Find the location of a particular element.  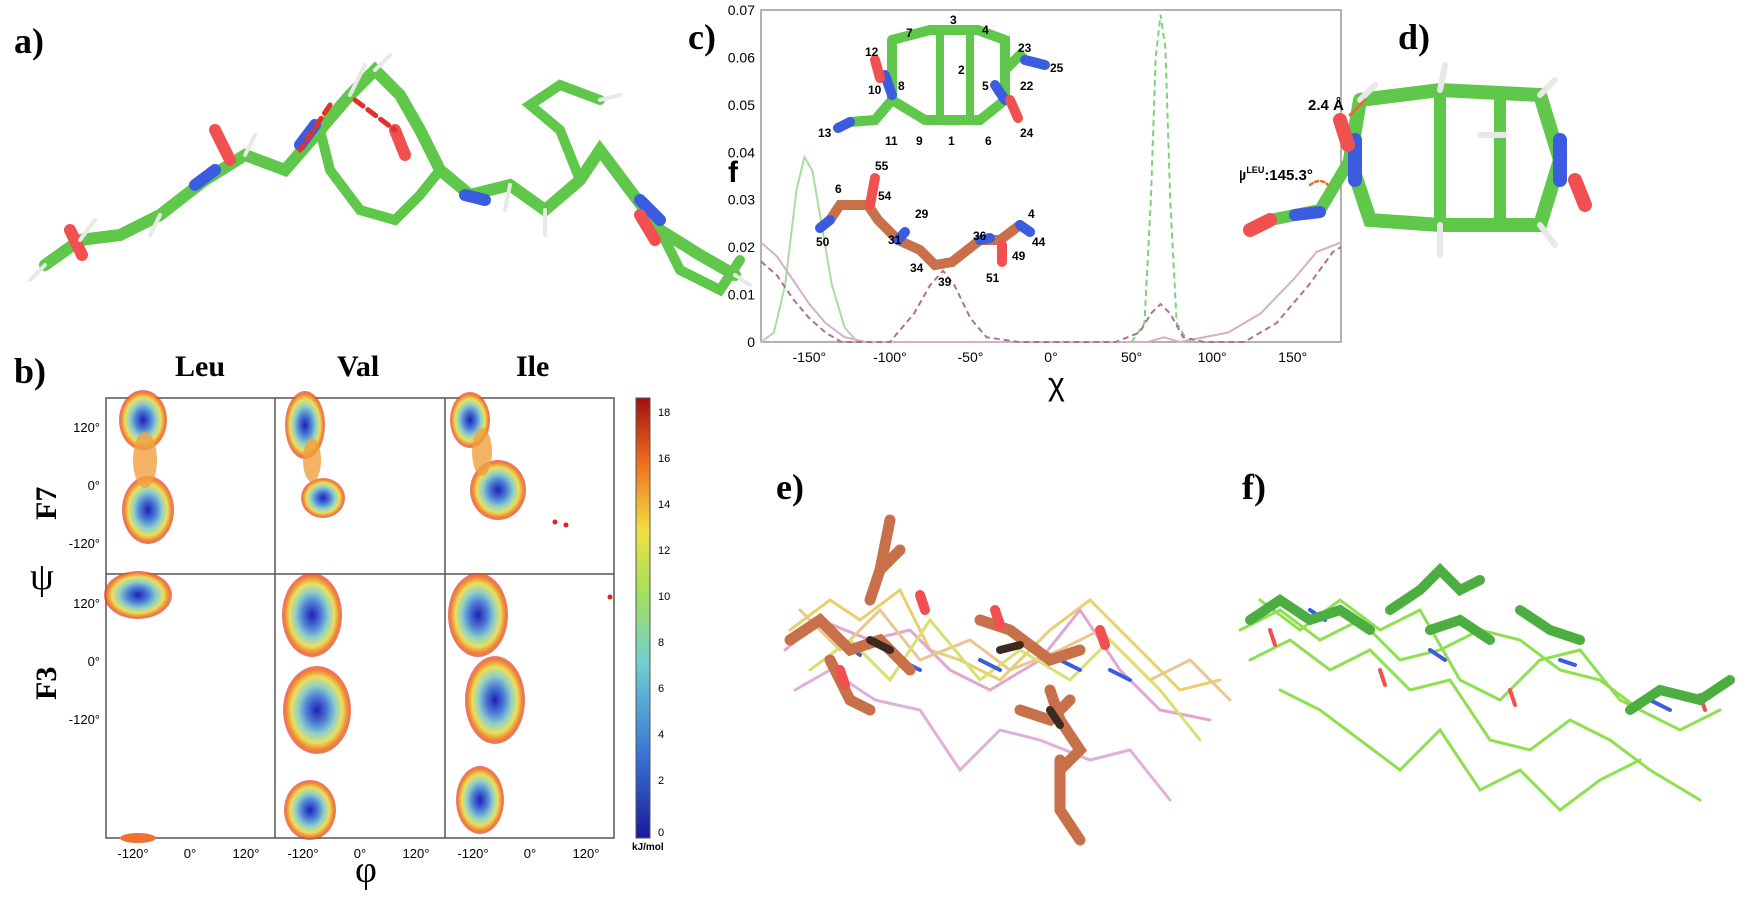

panel-label-a: a) is located at coordinates (29, 41).